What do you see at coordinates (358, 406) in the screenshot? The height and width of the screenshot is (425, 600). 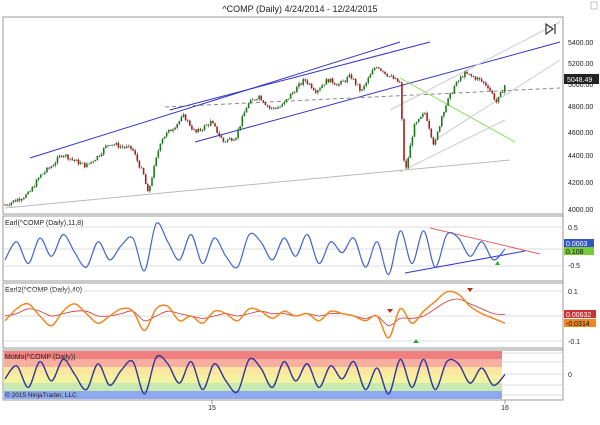 I see `x-axis: 15 16` at bounding box center [358, 406].